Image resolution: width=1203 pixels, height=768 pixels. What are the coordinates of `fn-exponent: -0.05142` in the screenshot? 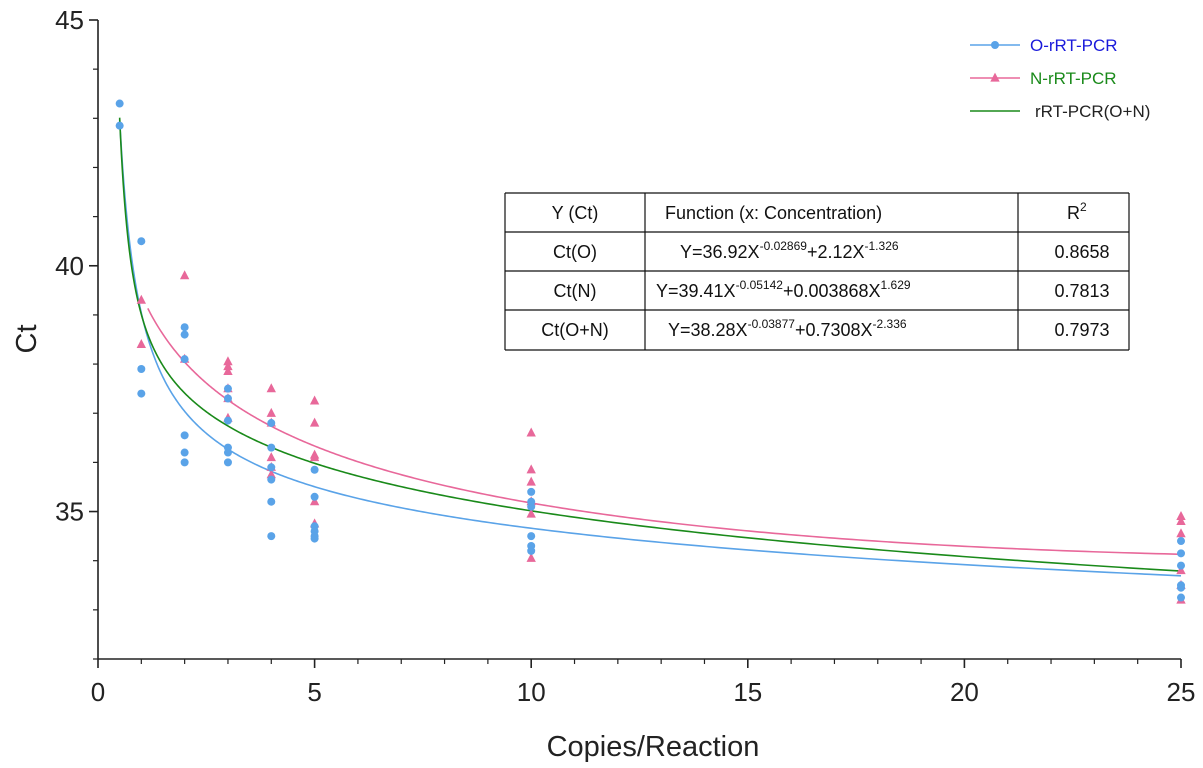 It's located at (760, 285).